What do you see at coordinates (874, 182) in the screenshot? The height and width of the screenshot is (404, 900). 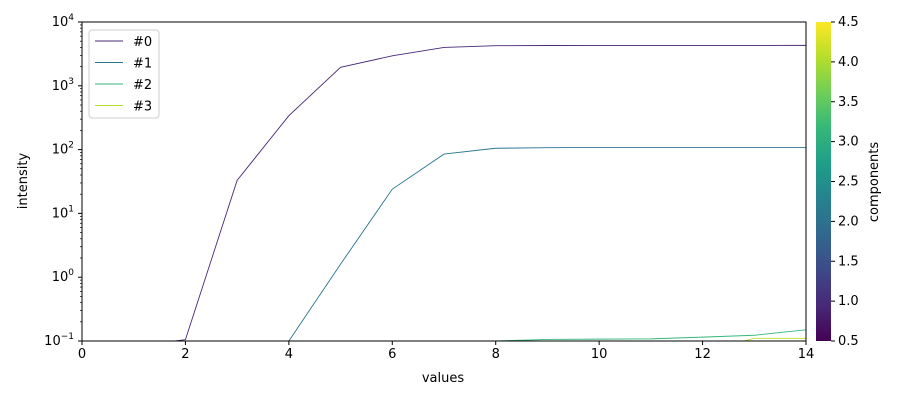 I see `colorbar-label: components` at bounding box center [874, 182].